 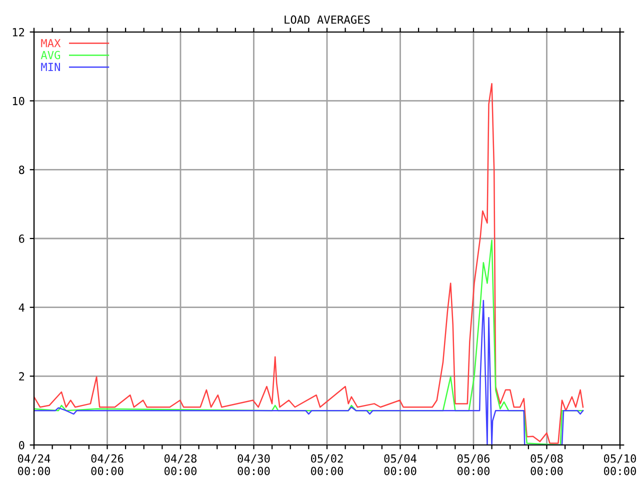 I want to click on y-tick-label: 10, so click(x=18, y=101).